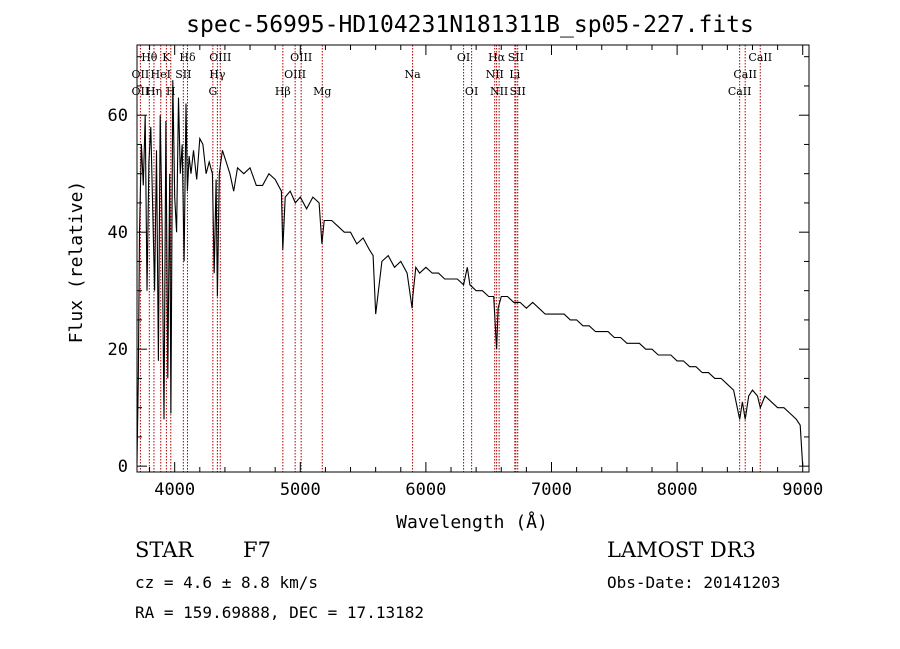 This screenshot has height=649, width=900. I want to click on y-tick-label: 20, so click(118, 350).